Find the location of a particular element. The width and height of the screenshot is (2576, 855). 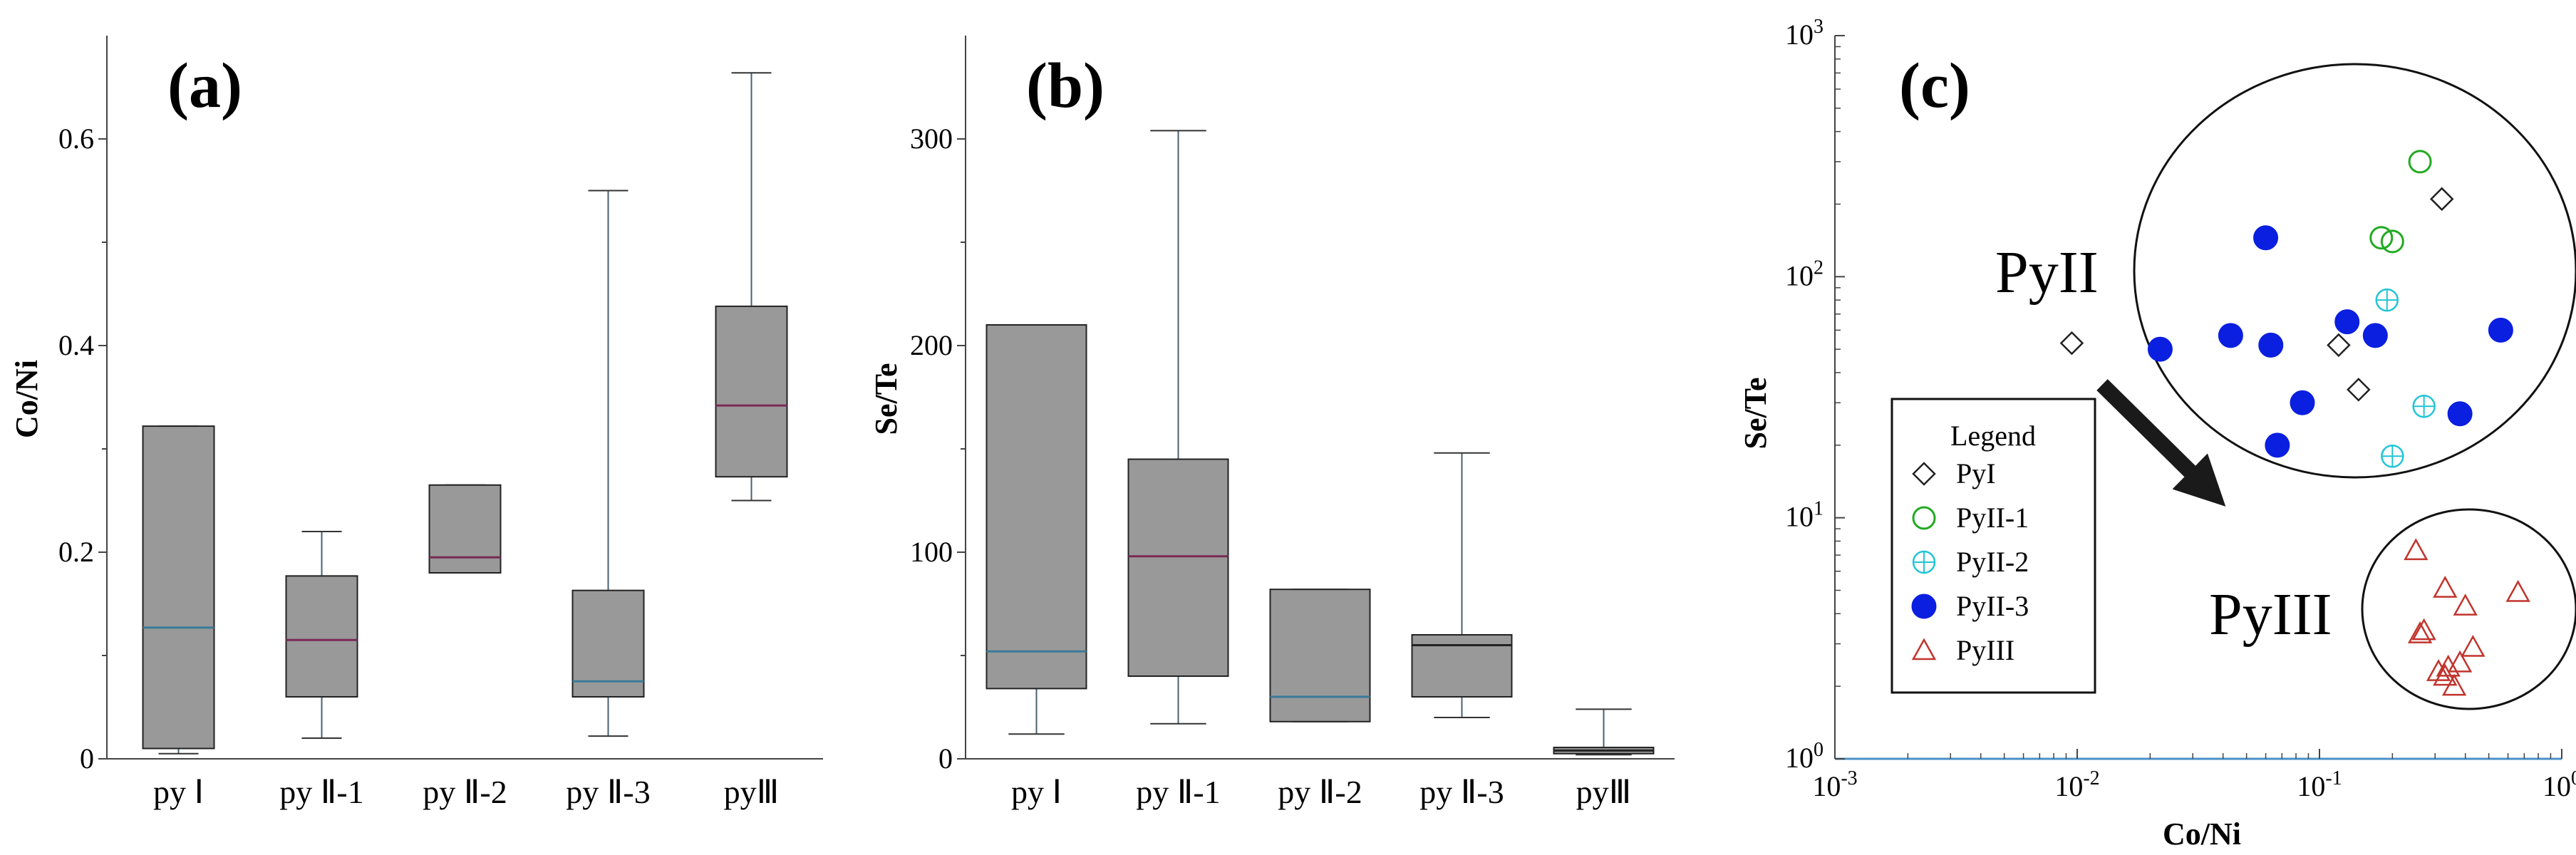

legend-label: PyIII is located at coordinates (1985, 650).